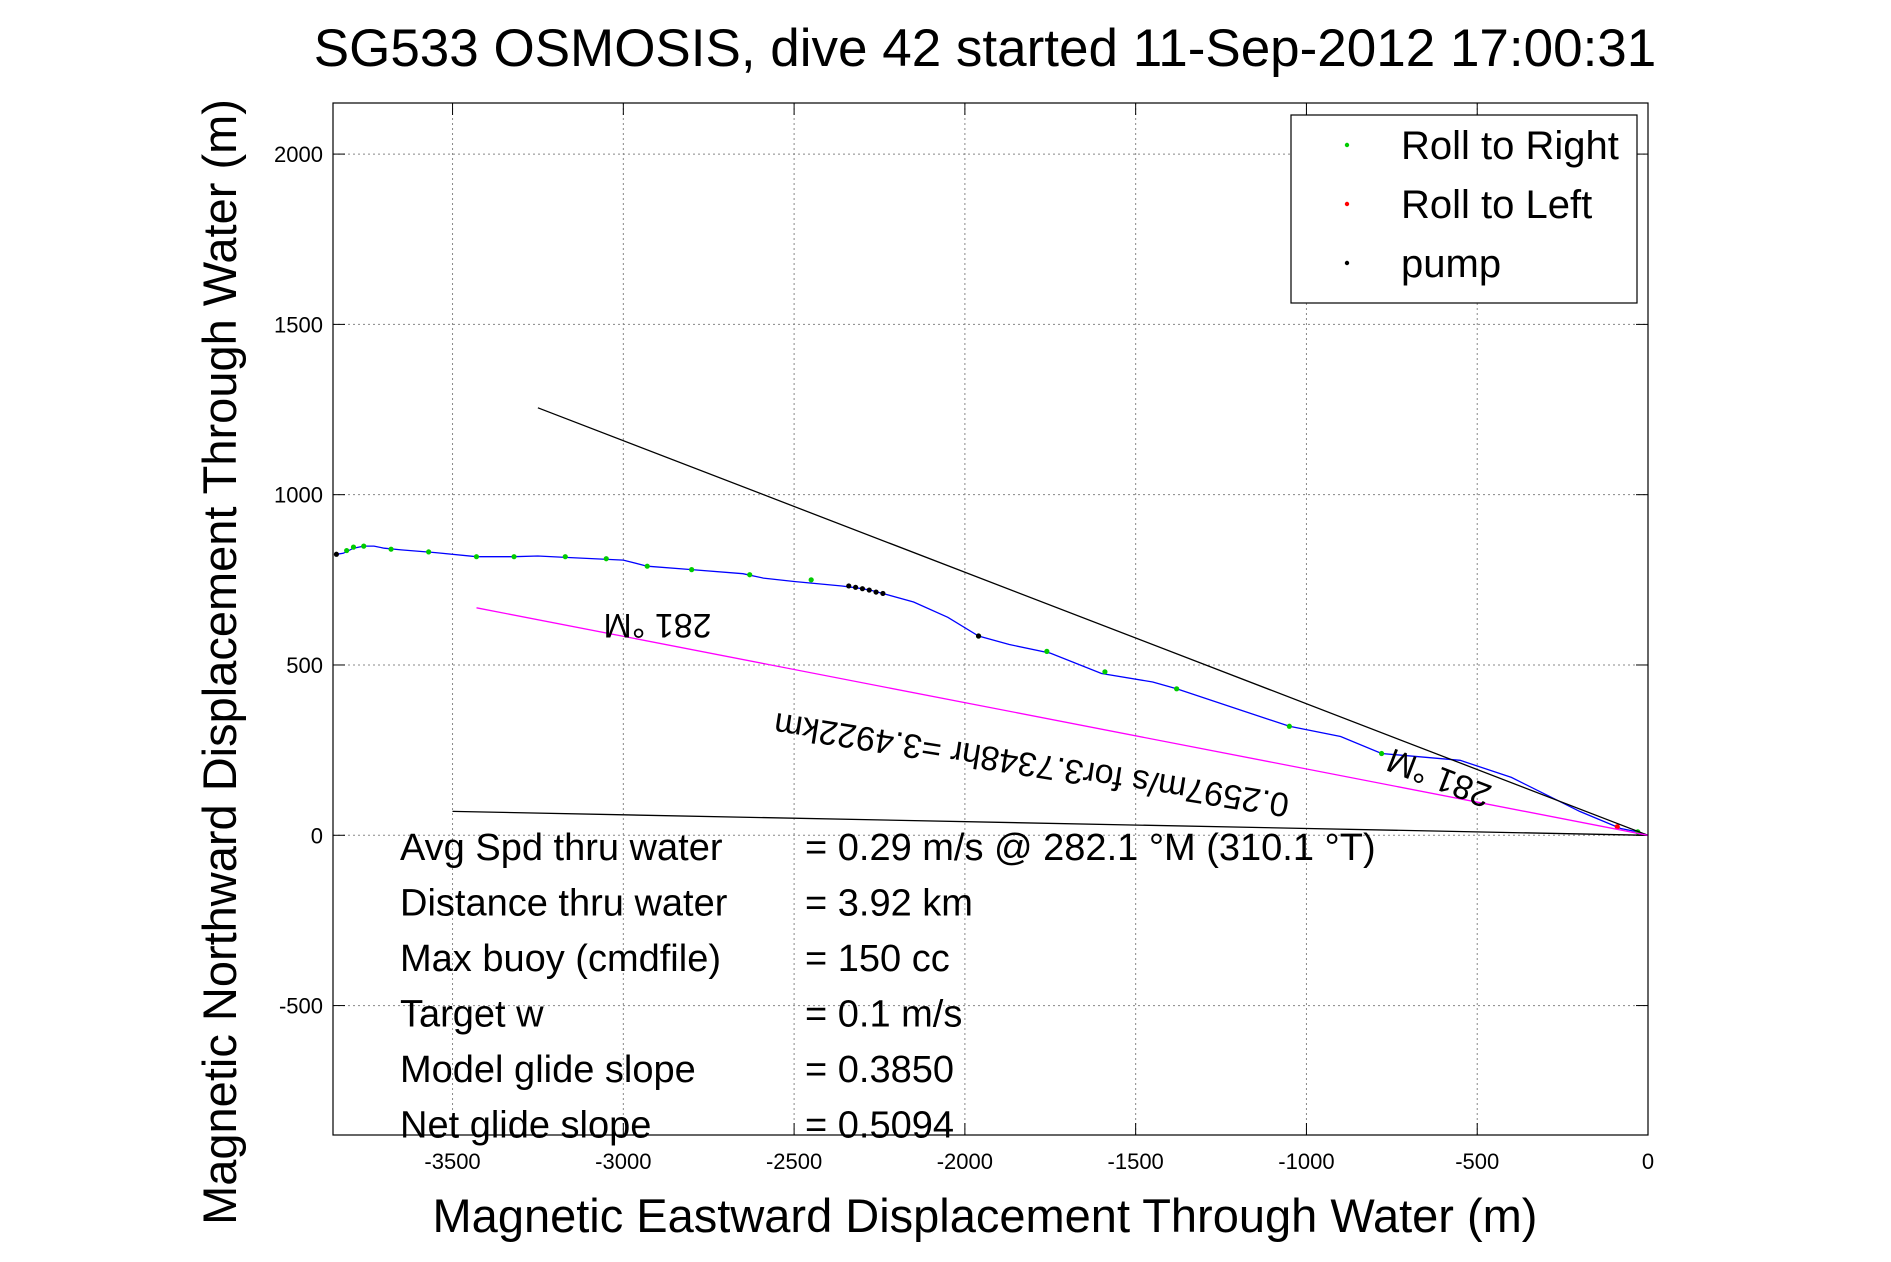 Image resolution: width=1891 pixels, height=1262 pixels. I want to click on series-roll-to-left, so click(1617, 827).